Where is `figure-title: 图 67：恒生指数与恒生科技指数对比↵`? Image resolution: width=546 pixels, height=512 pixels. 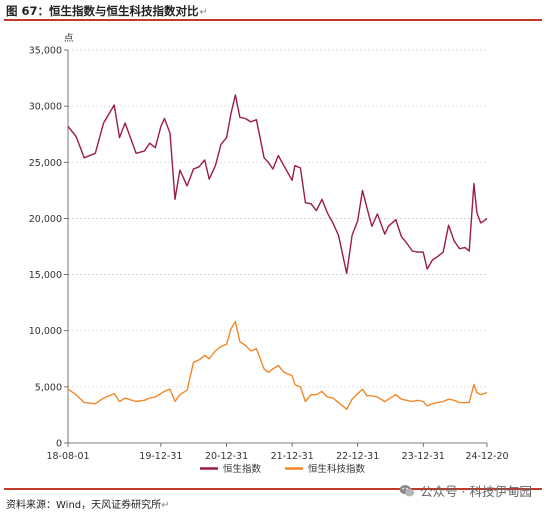
figure-title: 图 67：恒生指数与恒生科技指数对比↵ is located at coordinates (107, 11).